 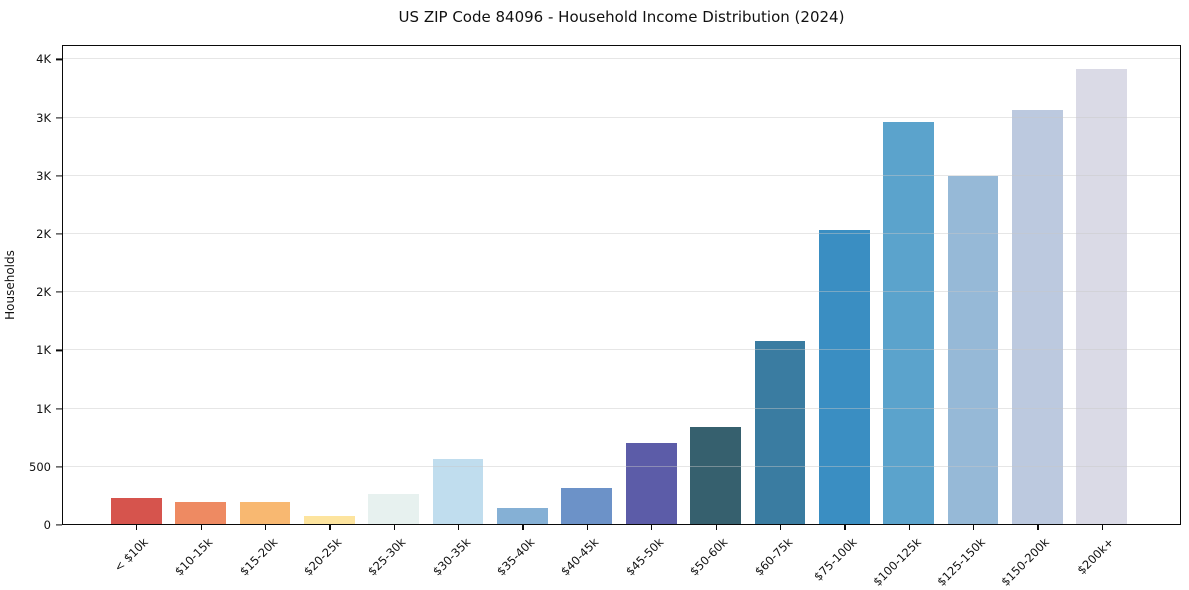 I want to click on bar-$25-30k, so click(x=394, y=509).